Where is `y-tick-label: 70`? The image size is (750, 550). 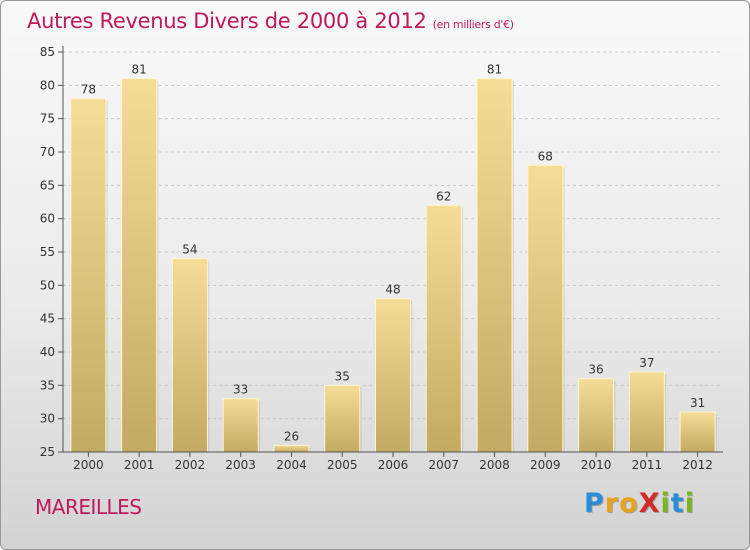
y-tick-label: 70 is located at coordinates (47, 152).